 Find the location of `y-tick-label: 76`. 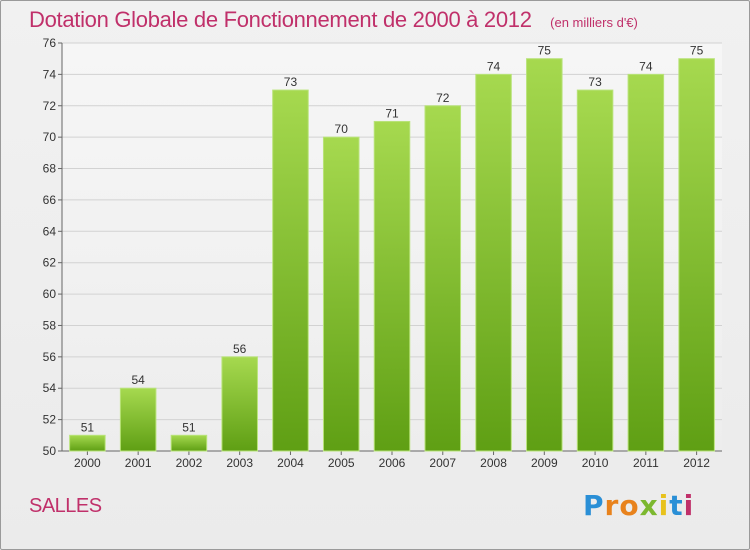

y-tick-label: 76 is located at coordinates (50, 43).